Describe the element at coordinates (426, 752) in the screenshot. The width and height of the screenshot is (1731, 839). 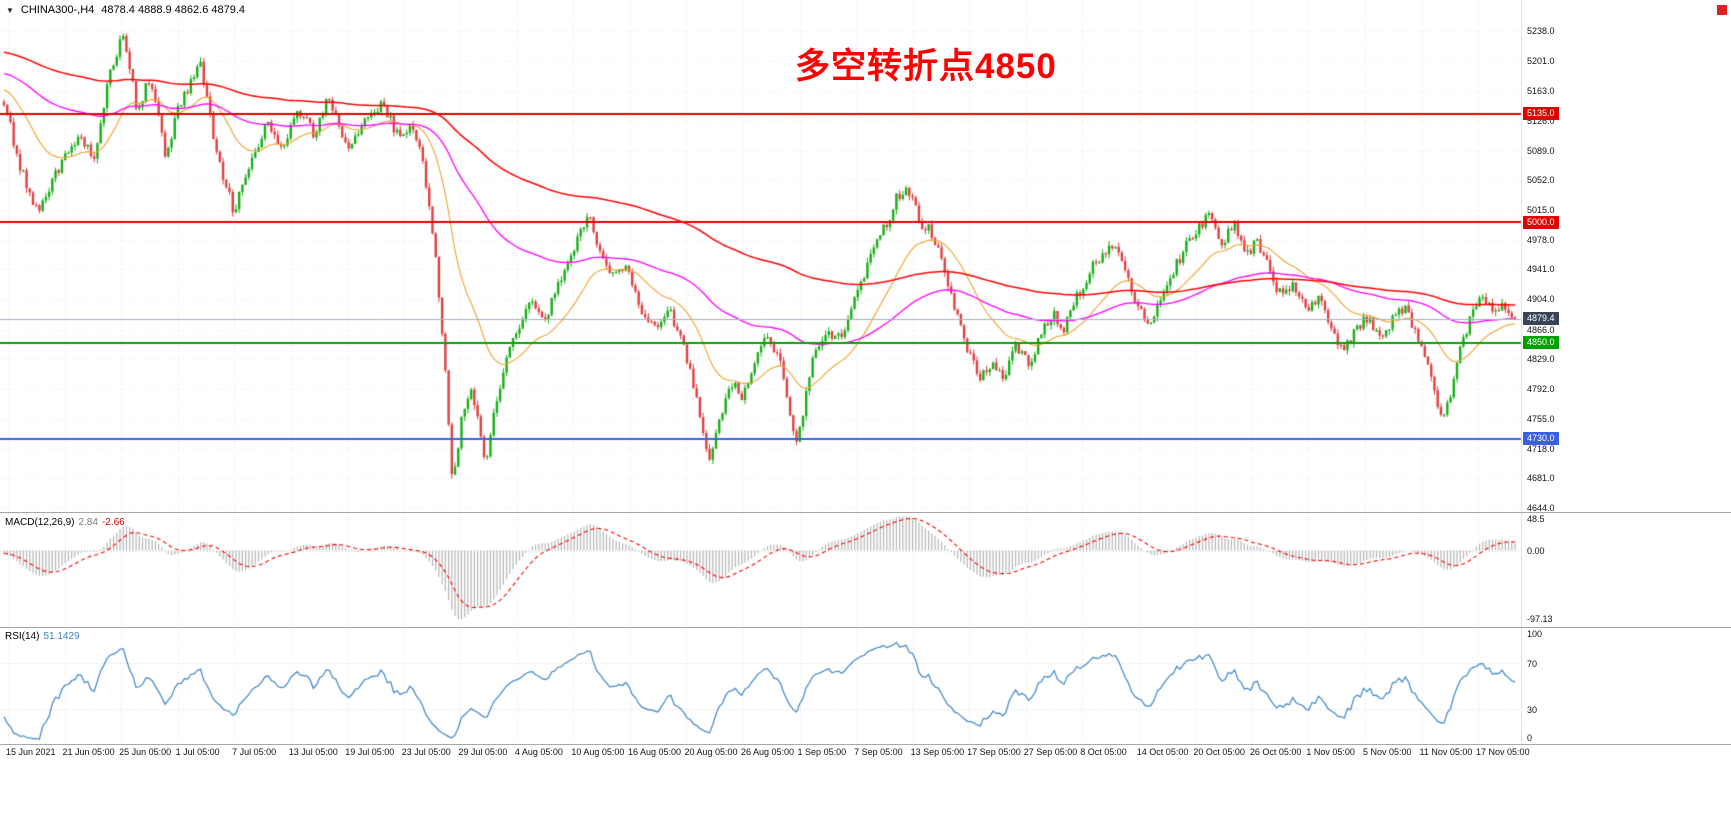
I see `time-axis-label: 23 Jul 05:00` at that location.